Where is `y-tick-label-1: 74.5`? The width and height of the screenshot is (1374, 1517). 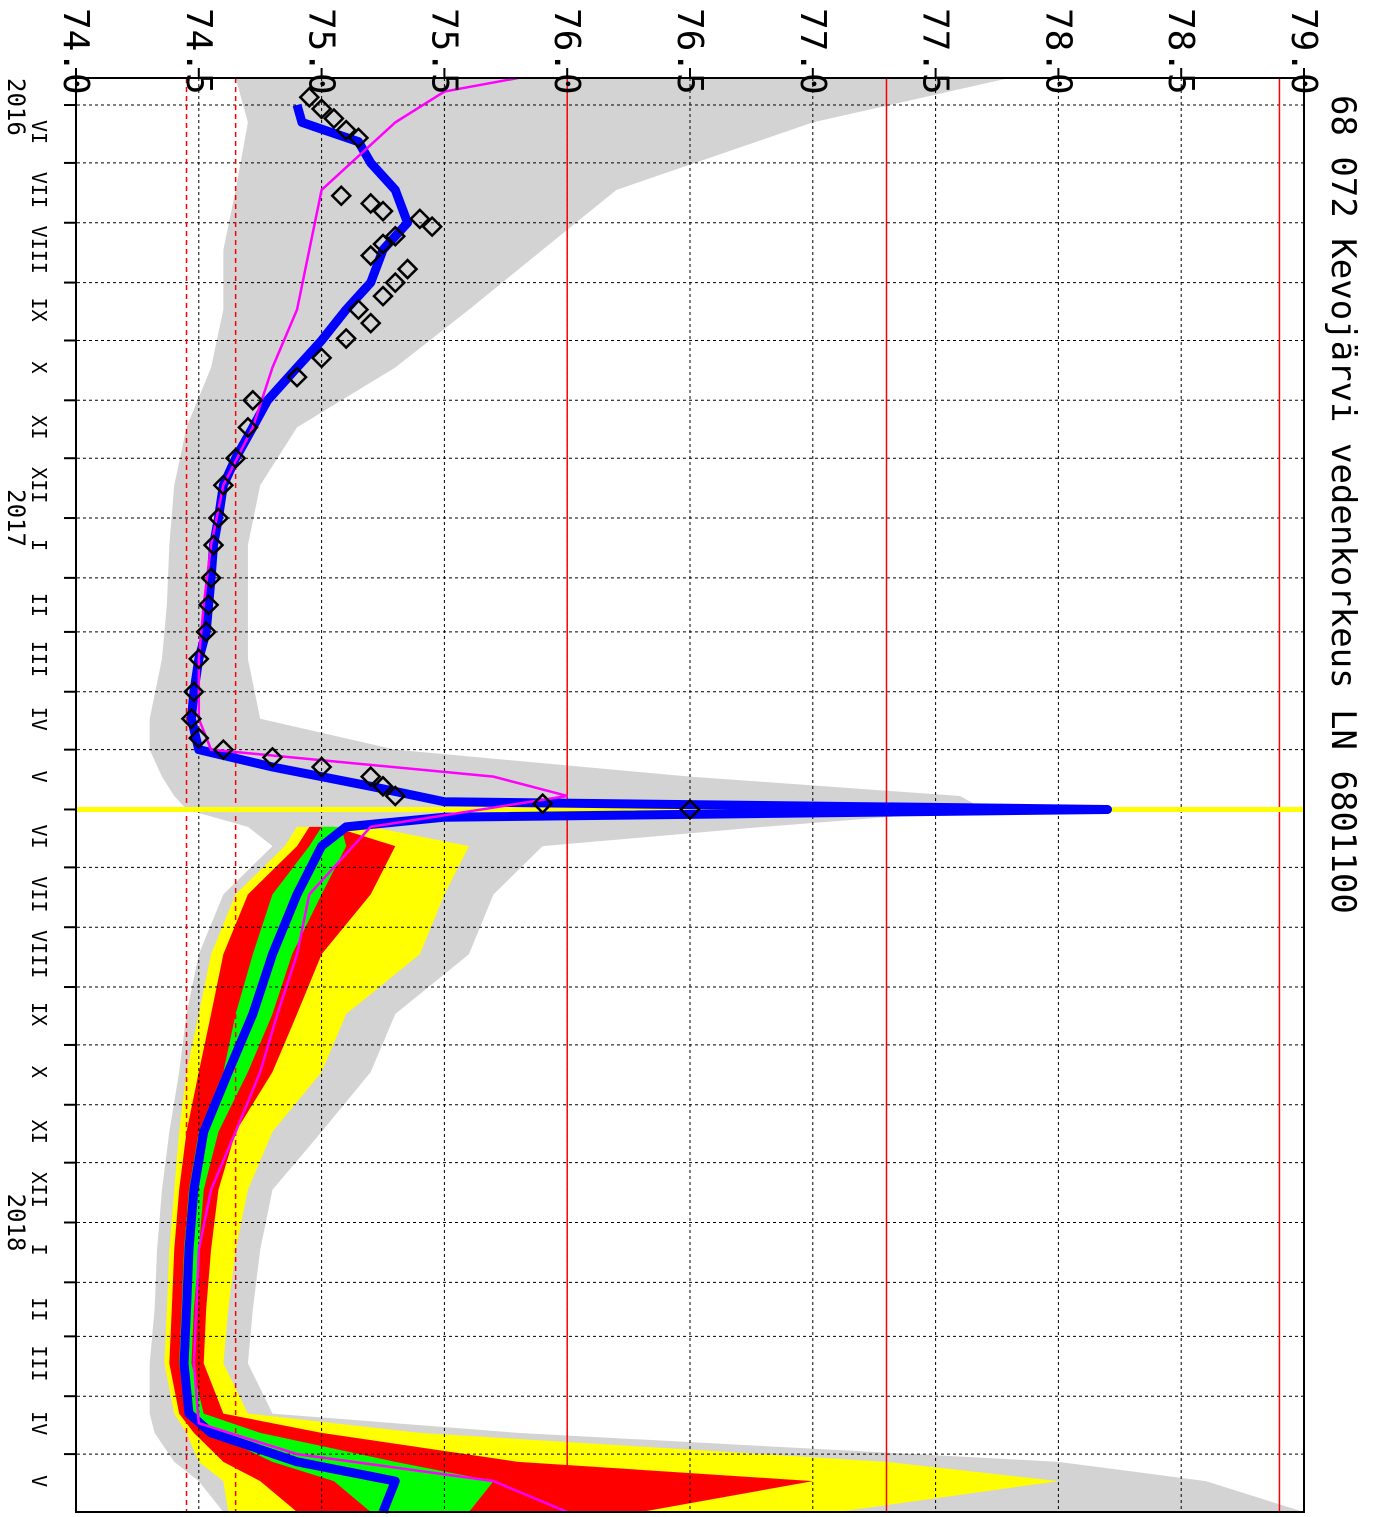
y-tick-label-1: 74.5 is located at coordinates (198, 51).